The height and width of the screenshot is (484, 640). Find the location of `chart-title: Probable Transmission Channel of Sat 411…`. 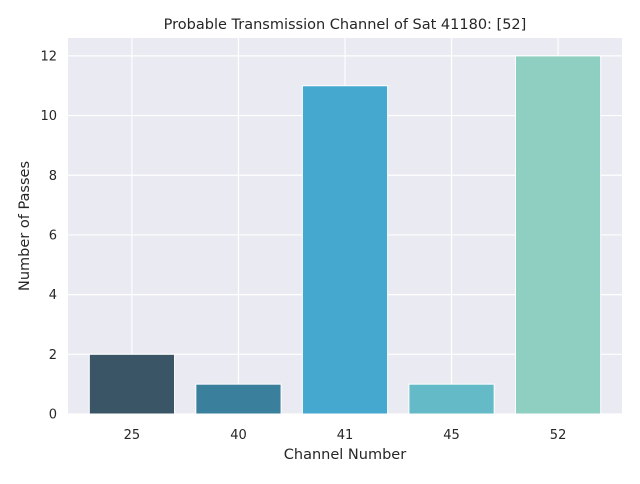

chart-title: Probable Transmission Channel of Sat 411… is located at coordinates (345, 25).